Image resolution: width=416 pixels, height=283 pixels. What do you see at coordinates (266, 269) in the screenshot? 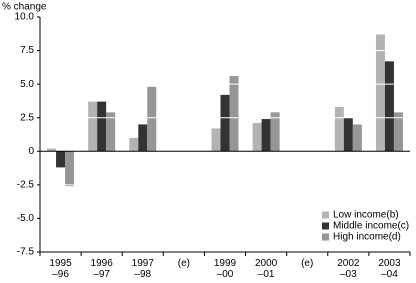
I see `x-tick-label: 2000 –01` at bounding box center [266, 269].